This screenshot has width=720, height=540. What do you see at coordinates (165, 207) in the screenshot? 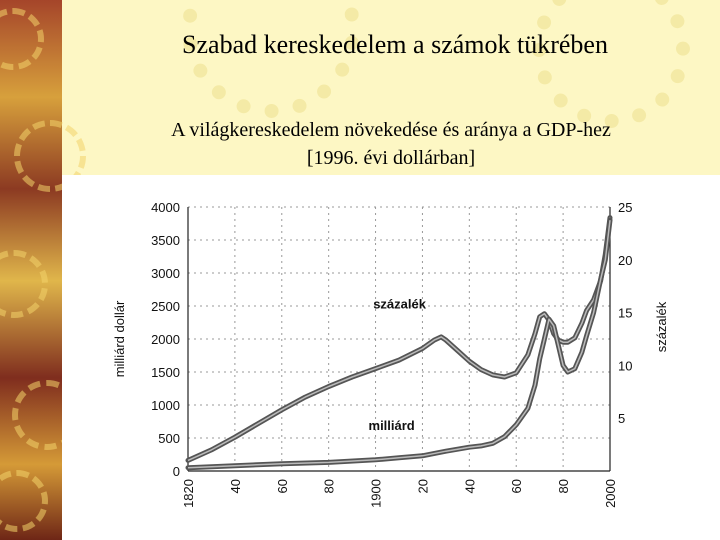
I see `y-tick-label: 4000` at bounding box center [165, 207].